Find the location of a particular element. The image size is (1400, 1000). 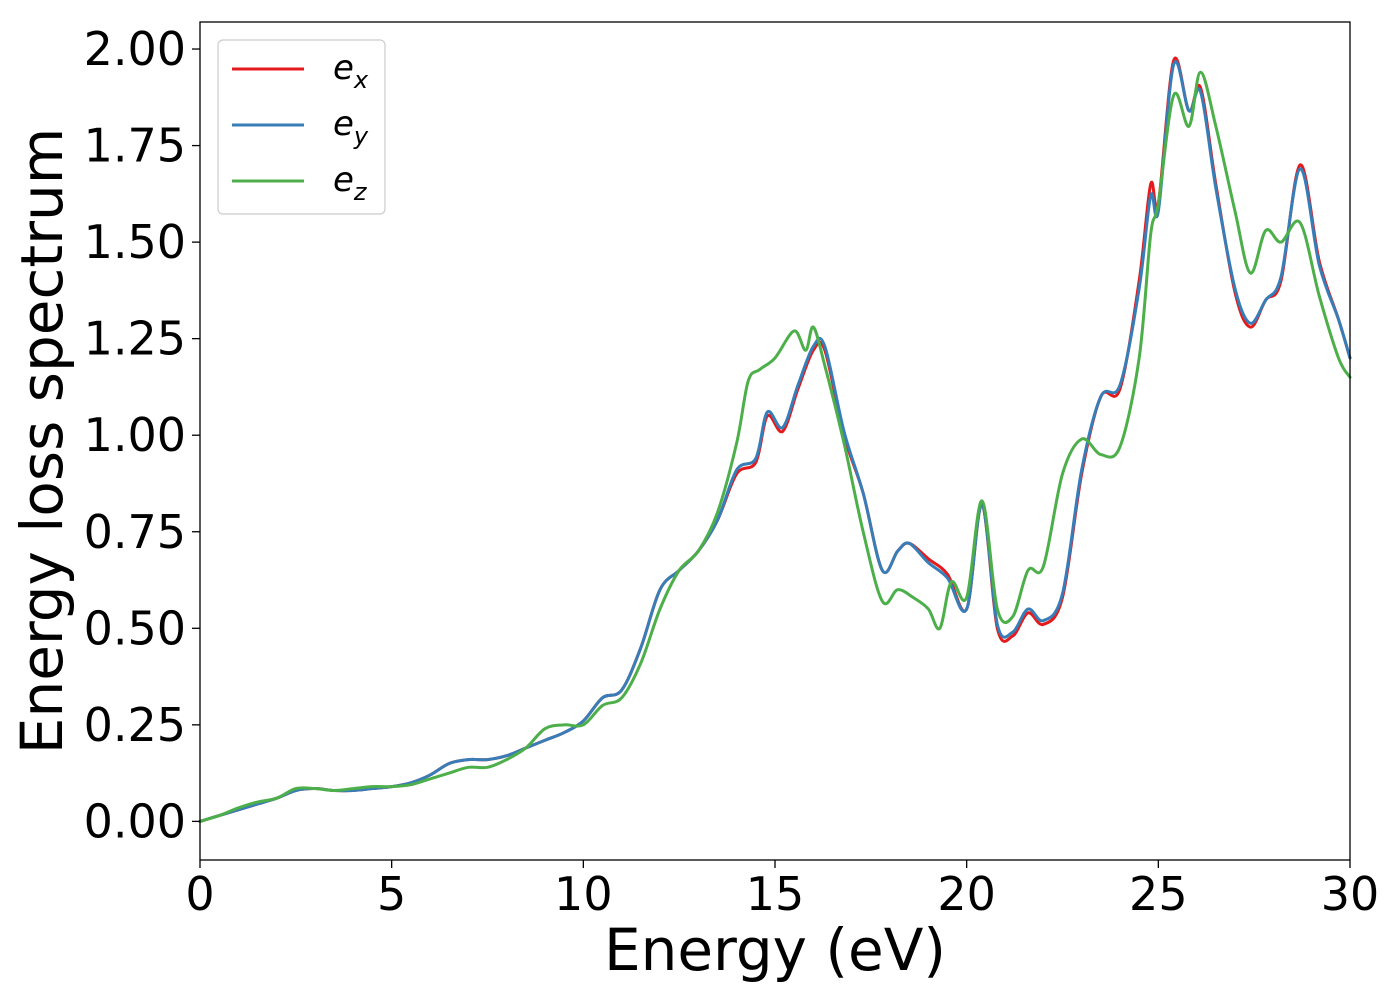

x-tick-label: 10 is located at coordinates (583, 894).